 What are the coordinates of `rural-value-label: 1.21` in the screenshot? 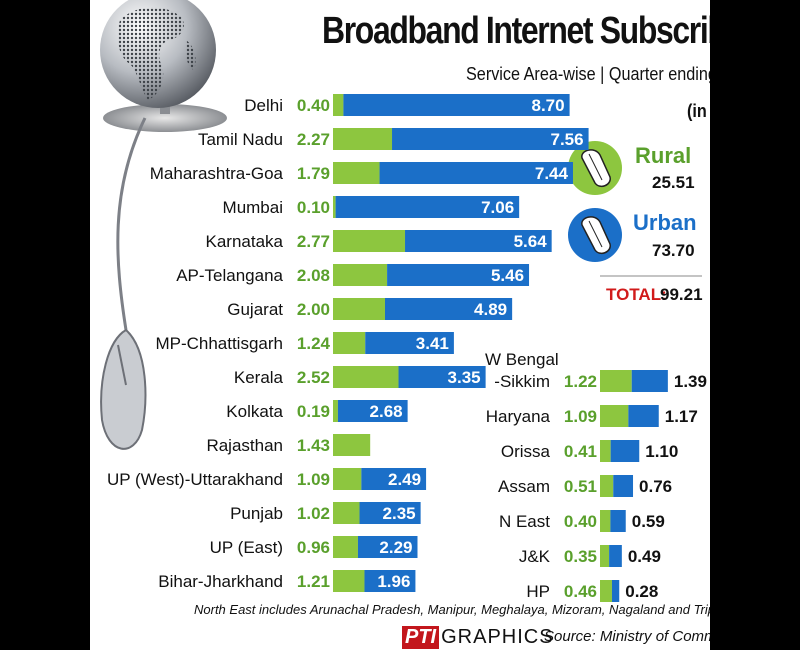 It's located at (313, 581).